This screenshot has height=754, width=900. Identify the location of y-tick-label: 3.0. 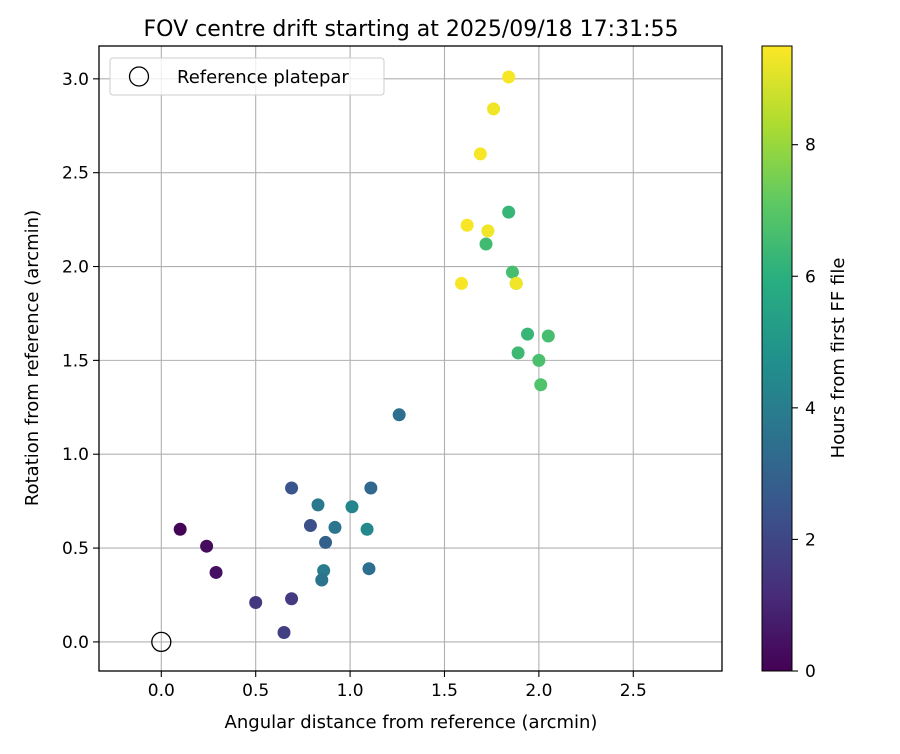
(75, 80).